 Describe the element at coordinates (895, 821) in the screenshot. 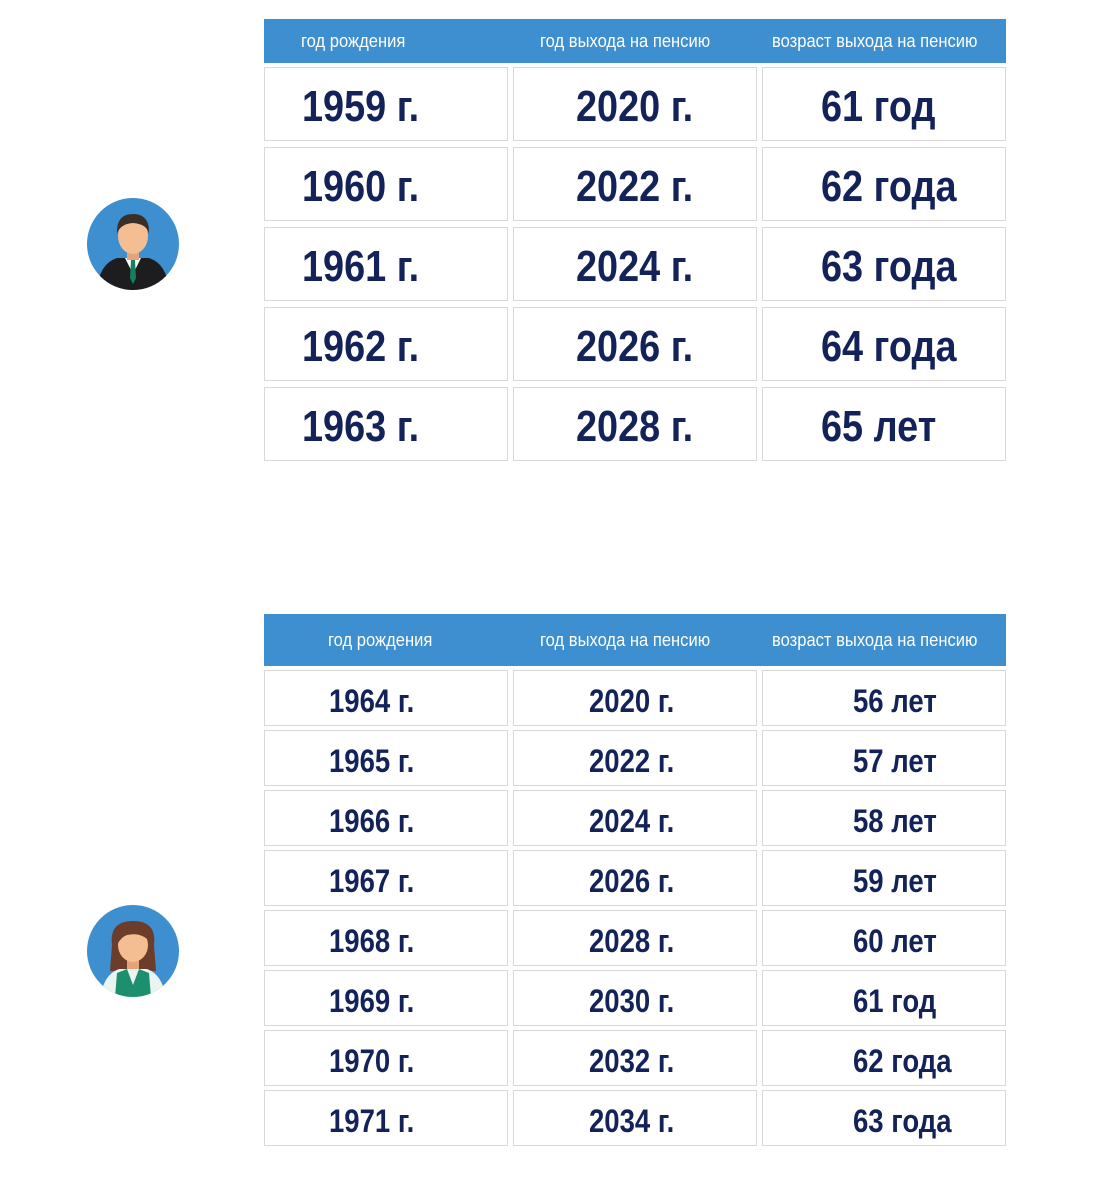

I see `retirement-age-cell-text: 58 лет` at that location.